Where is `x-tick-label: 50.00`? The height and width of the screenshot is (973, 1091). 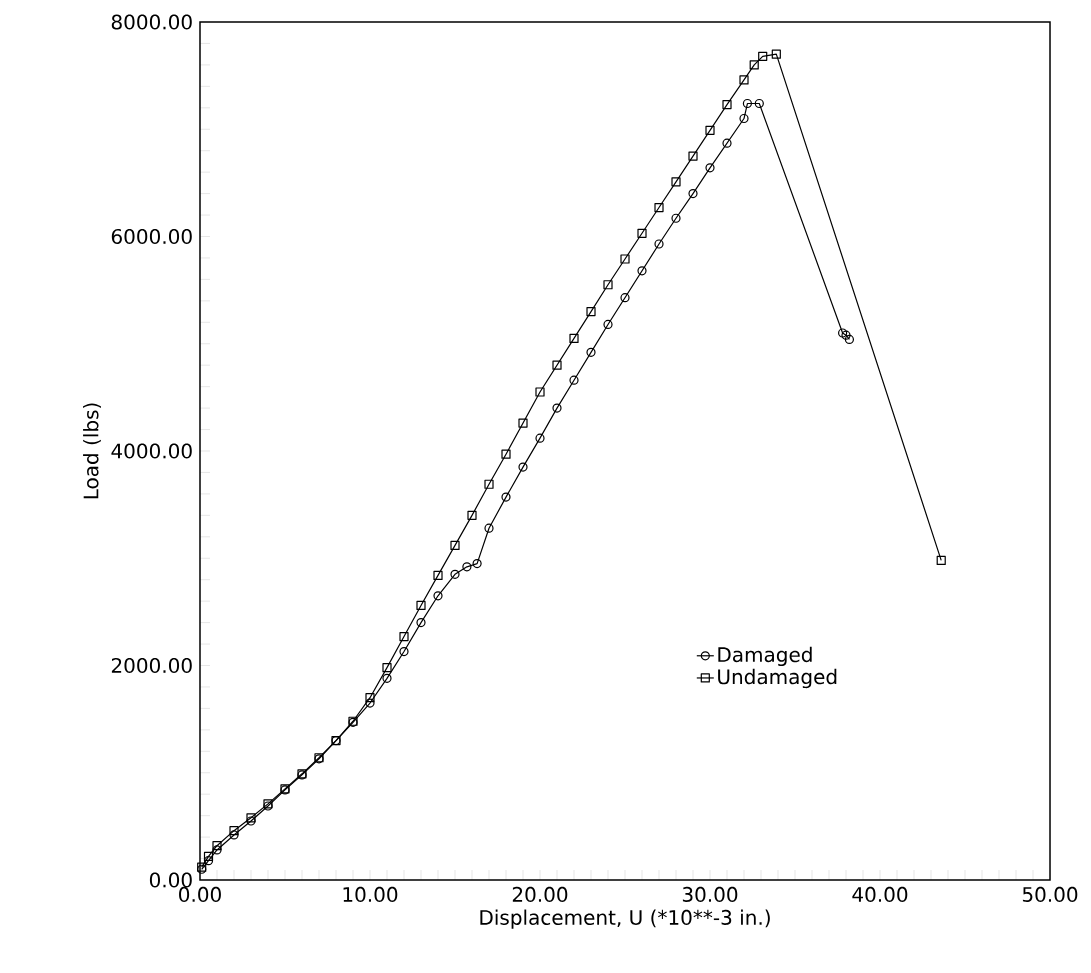
x-tick-label: 50.00 is located at coordinates (1050, 894).